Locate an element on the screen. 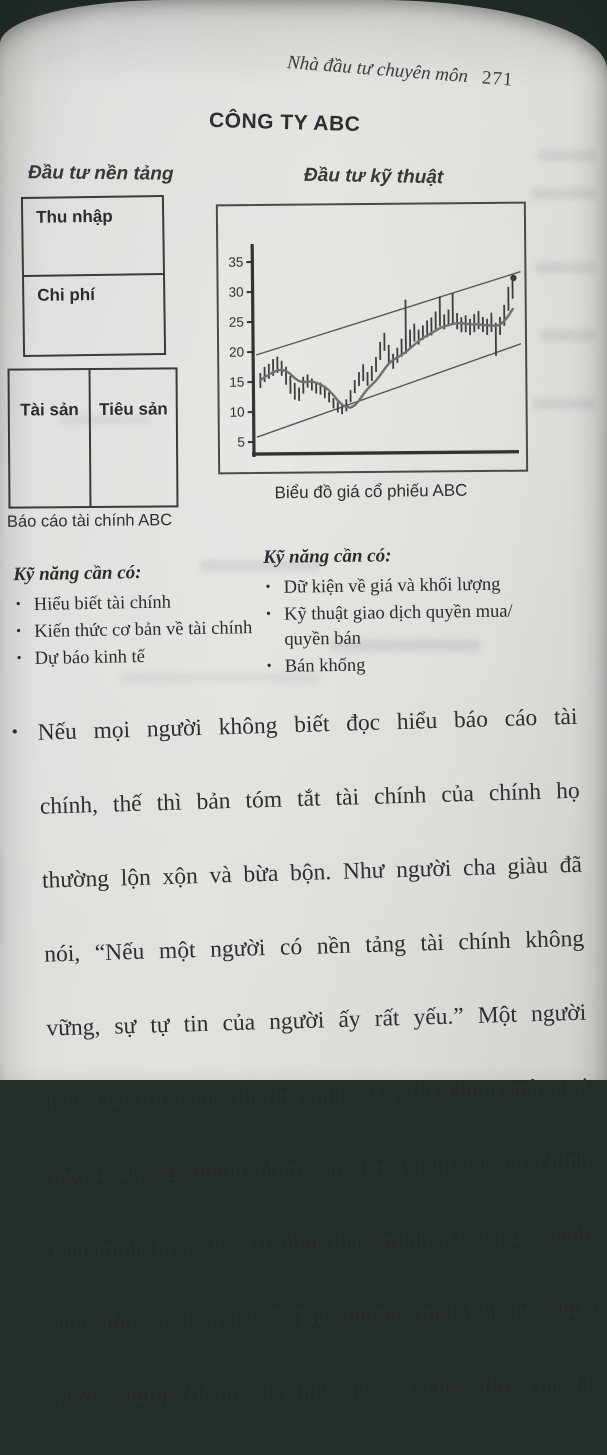 This screenshot has height=1455, width=607. income-statement-box: Thu nhập Chi phí is located at coordinates (93, 276).